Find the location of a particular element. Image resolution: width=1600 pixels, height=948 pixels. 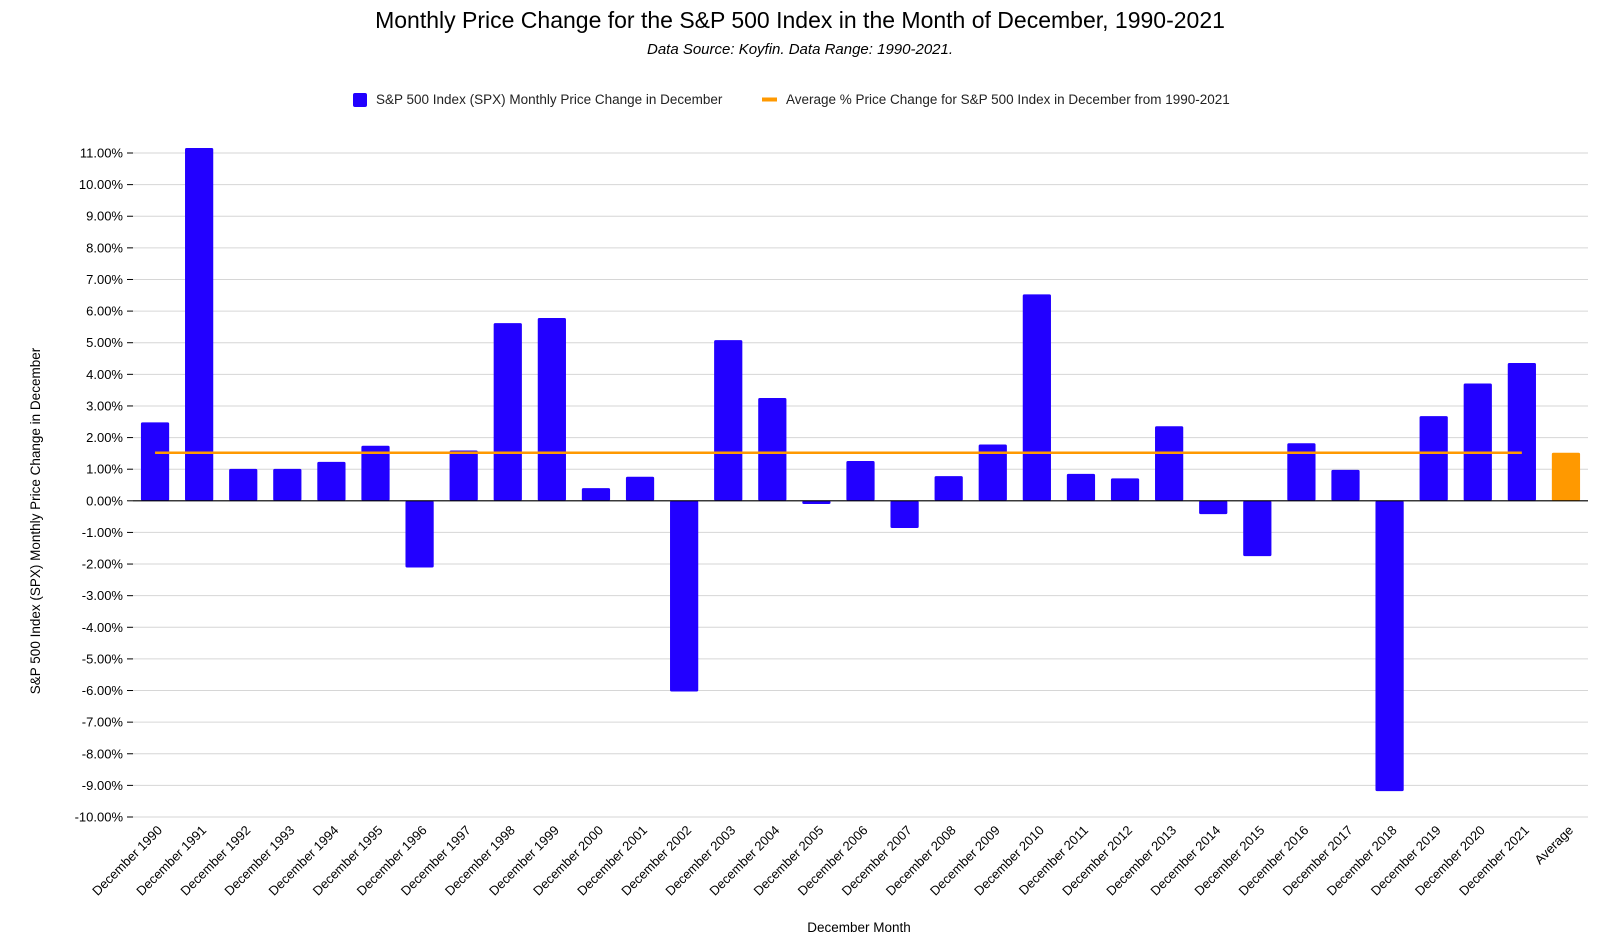

y-tick-label: -9.00% is located at coordinates (103, 785).